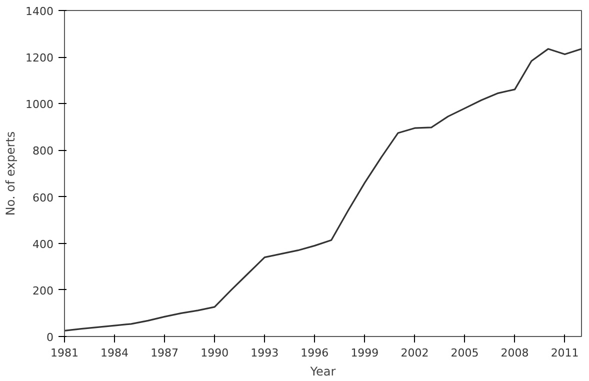 Image resolution: width=589 pixels, height=381 pixels. What do you see at coordinates (43, 244) in the screenshot?
I see `y-tick-label: 400` at bounding box center [43, 244].